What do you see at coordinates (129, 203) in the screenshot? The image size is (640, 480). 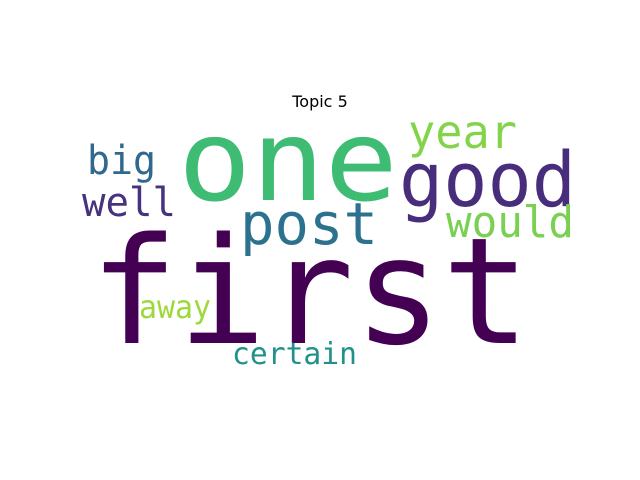 I see `word-well: well` at bounding box center [129, 203].